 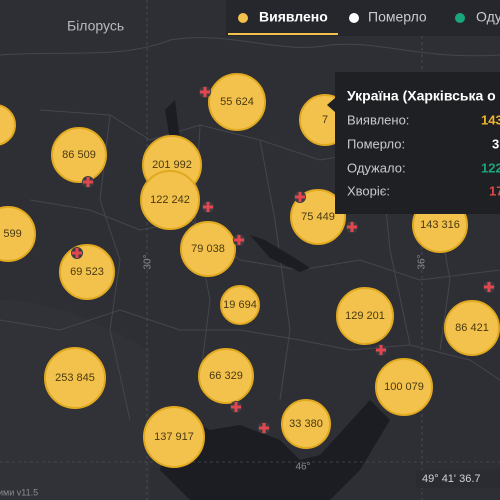 I want to click on cluster-label: 253 845, so click(x=75, y=378).